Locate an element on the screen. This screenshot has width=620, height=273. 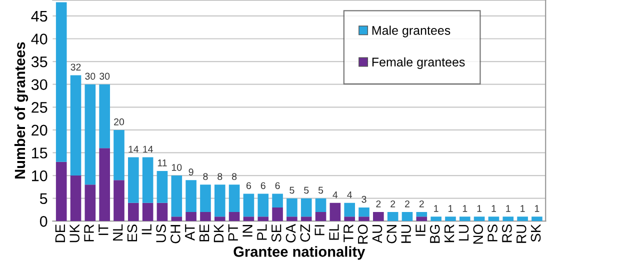
x-tick-label: LU is located at coordinates (463, 232).